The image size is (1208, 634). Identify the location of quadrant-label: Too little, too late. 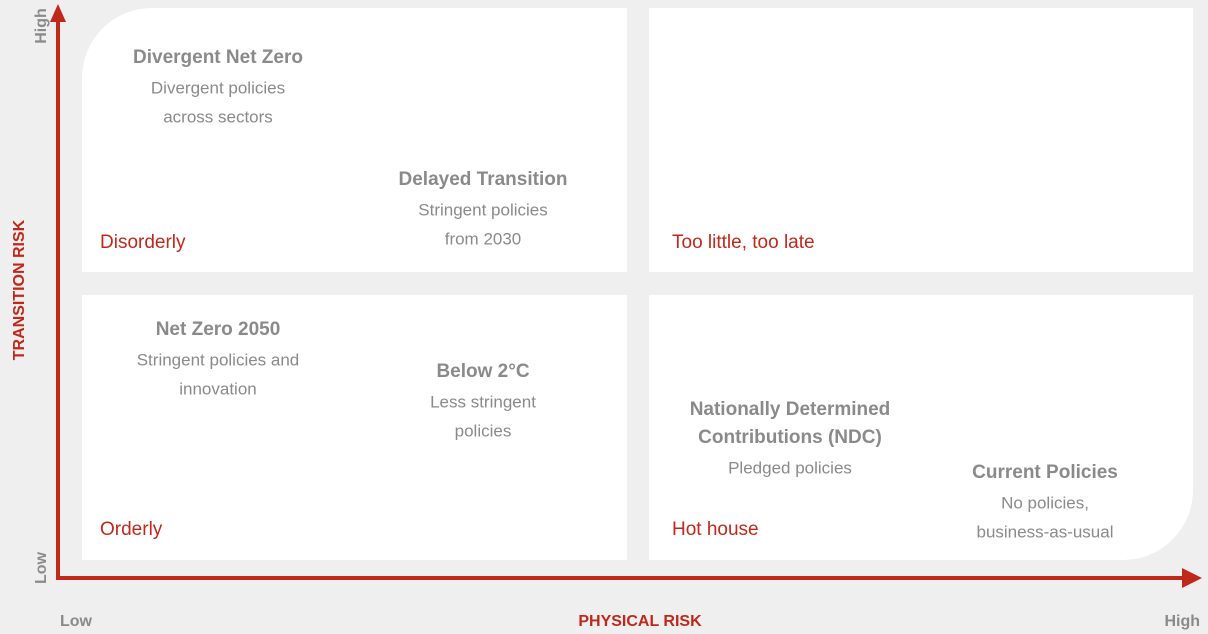
(743, 242).